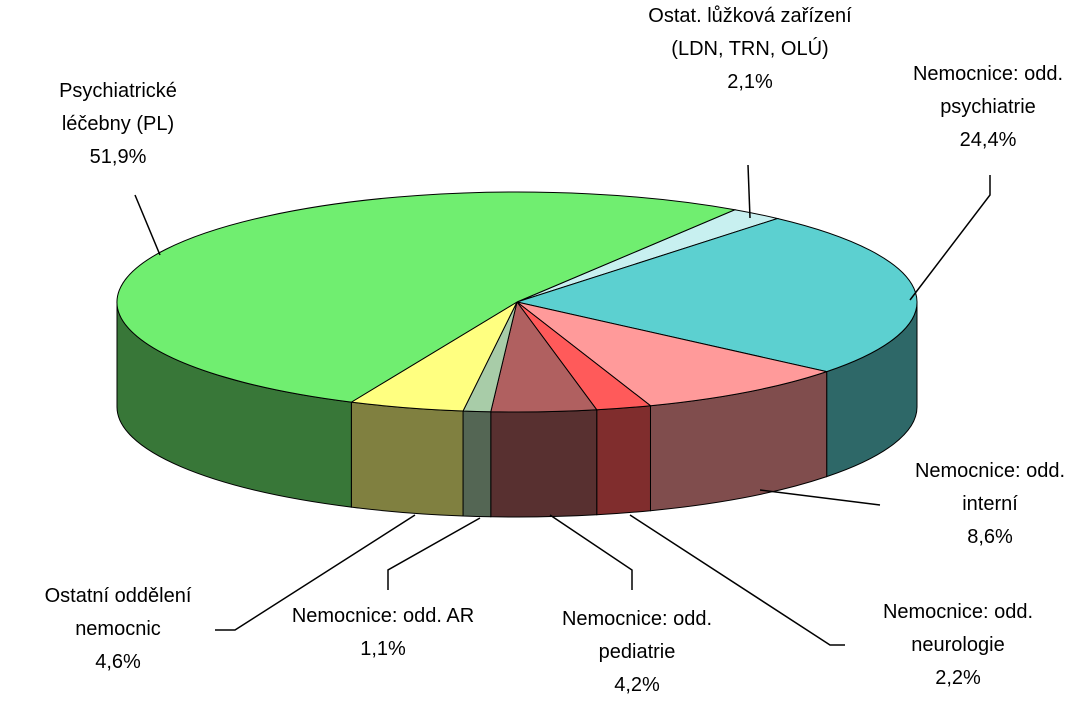 Image resolution: width=1085 pixels, height=707 pixels. Describe the element at coordinates (750, 32) in the screenshot. I see `category-label: Ostat. lůžková zařízení (LDN, TRN, OLÚ)` at that location.